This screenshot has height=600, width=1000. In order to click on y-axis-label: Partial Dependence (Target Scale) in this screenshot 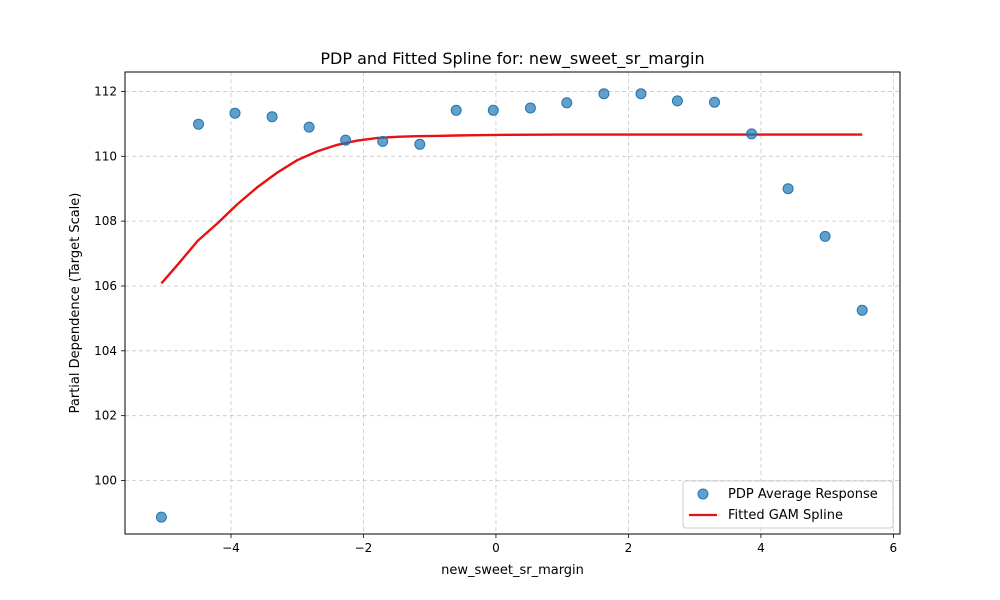, I will do `click(75, 303)`.